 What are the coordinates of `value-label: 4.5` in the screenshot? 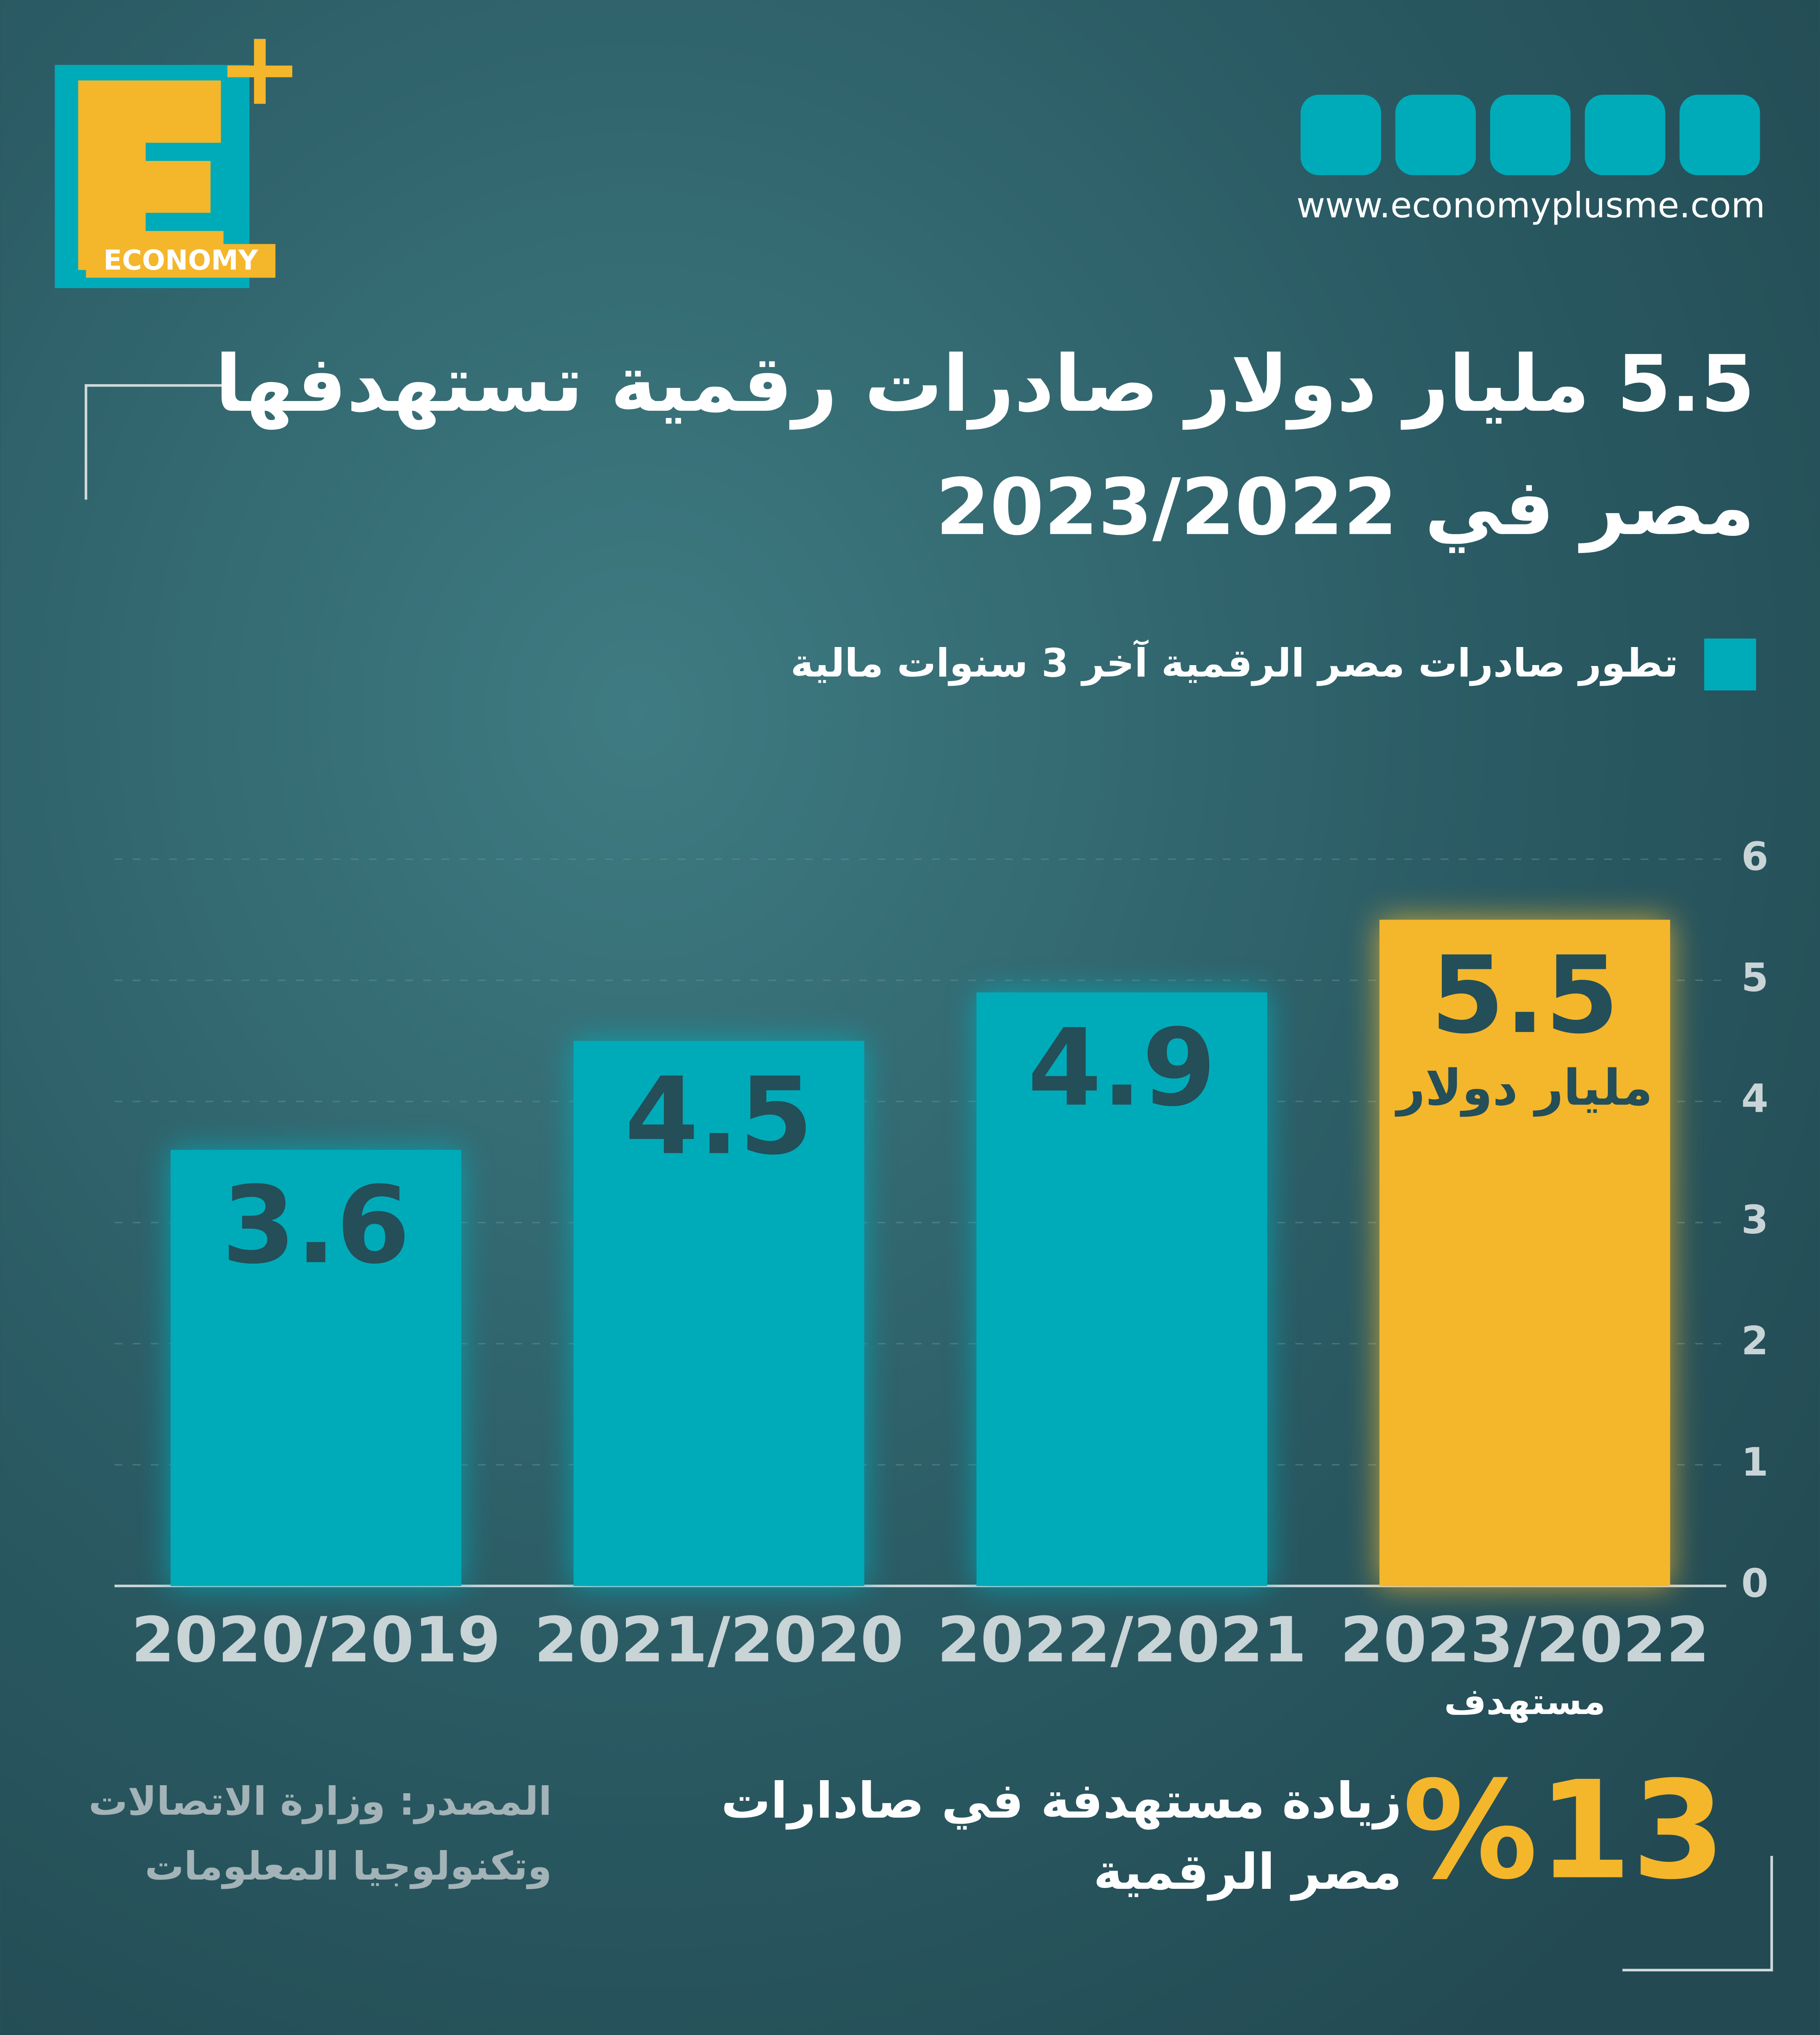 It's located at (719, 1116).